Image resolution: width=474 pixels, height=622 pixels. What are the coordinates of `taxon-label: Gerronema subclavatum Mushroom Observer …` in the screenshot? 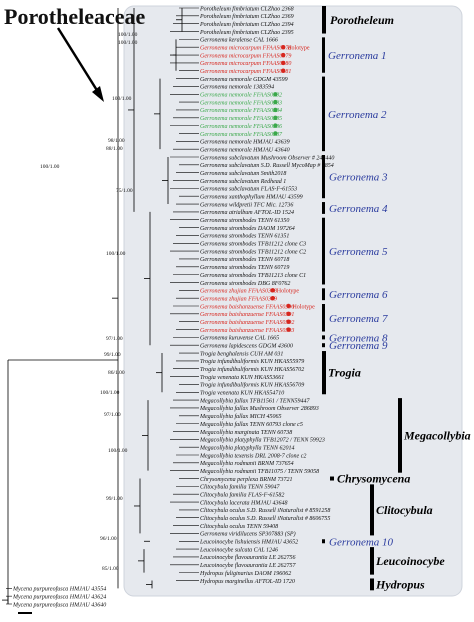 It's located at (267, 157).